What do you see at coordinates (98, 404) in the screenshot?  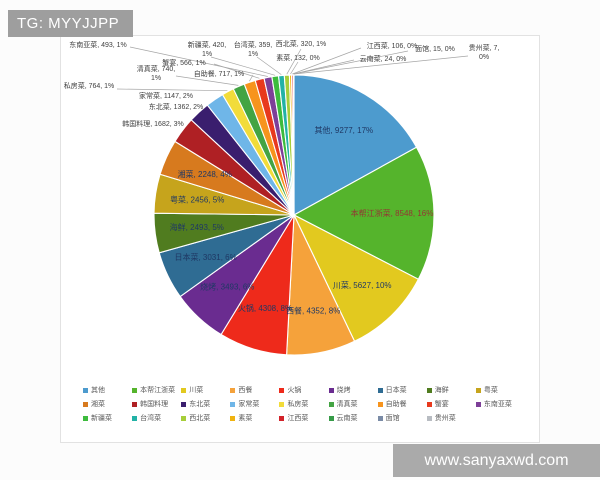 I see `legend-label: 湘菜` at bounding box center [98, 404].